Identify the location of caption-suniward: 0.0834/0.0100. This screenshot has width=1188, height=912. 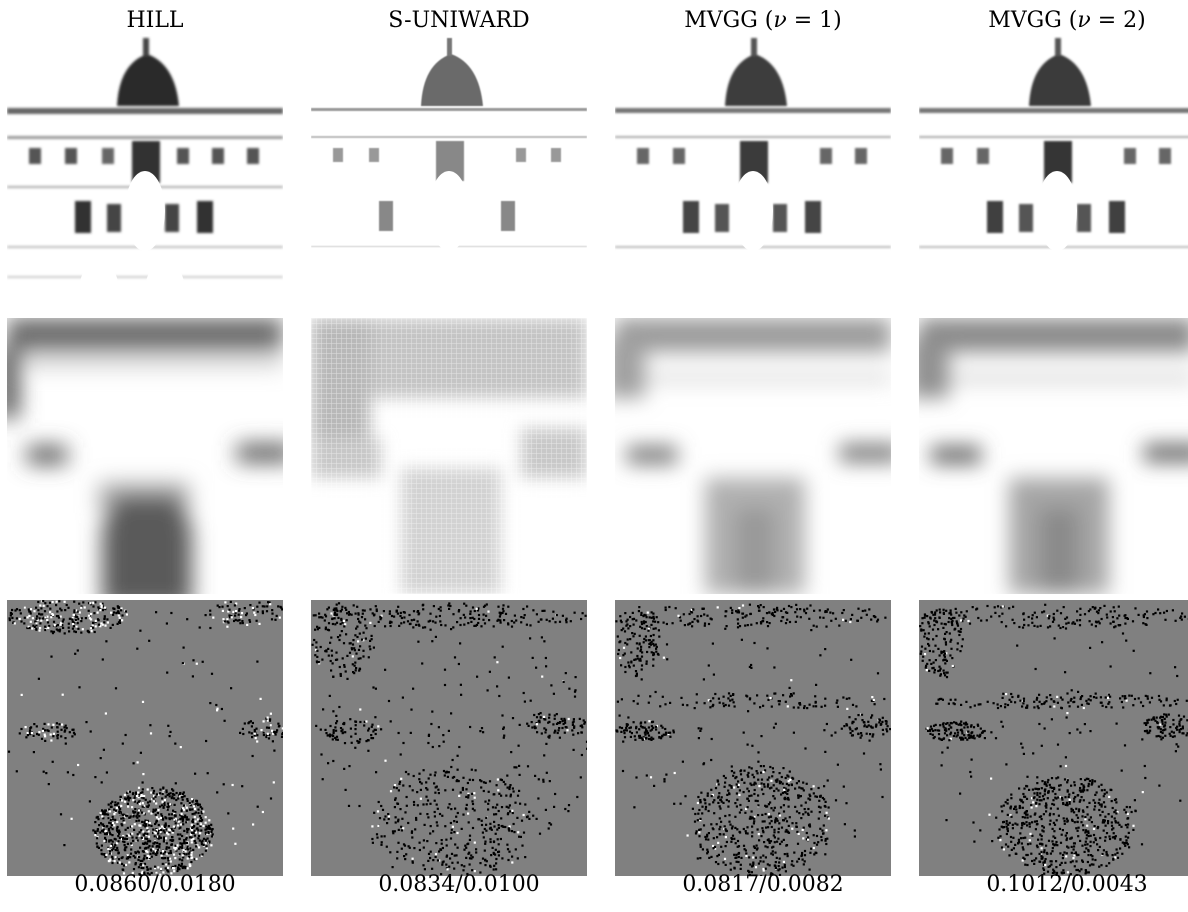
(459, 884).